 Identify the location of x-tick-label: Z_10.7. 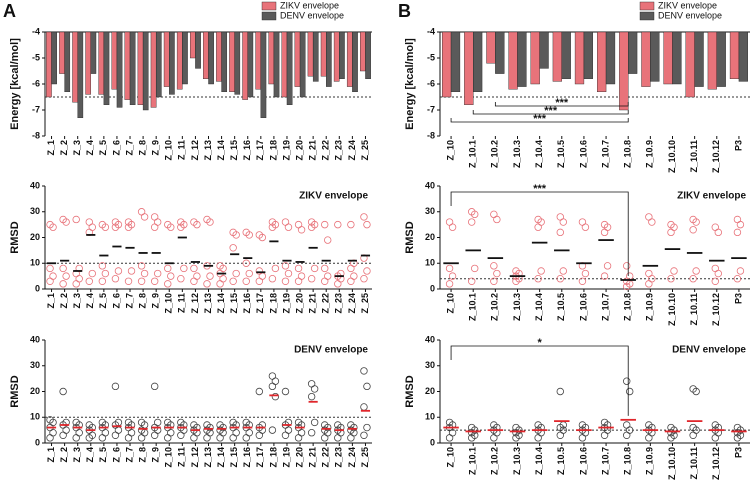
(605, 461).